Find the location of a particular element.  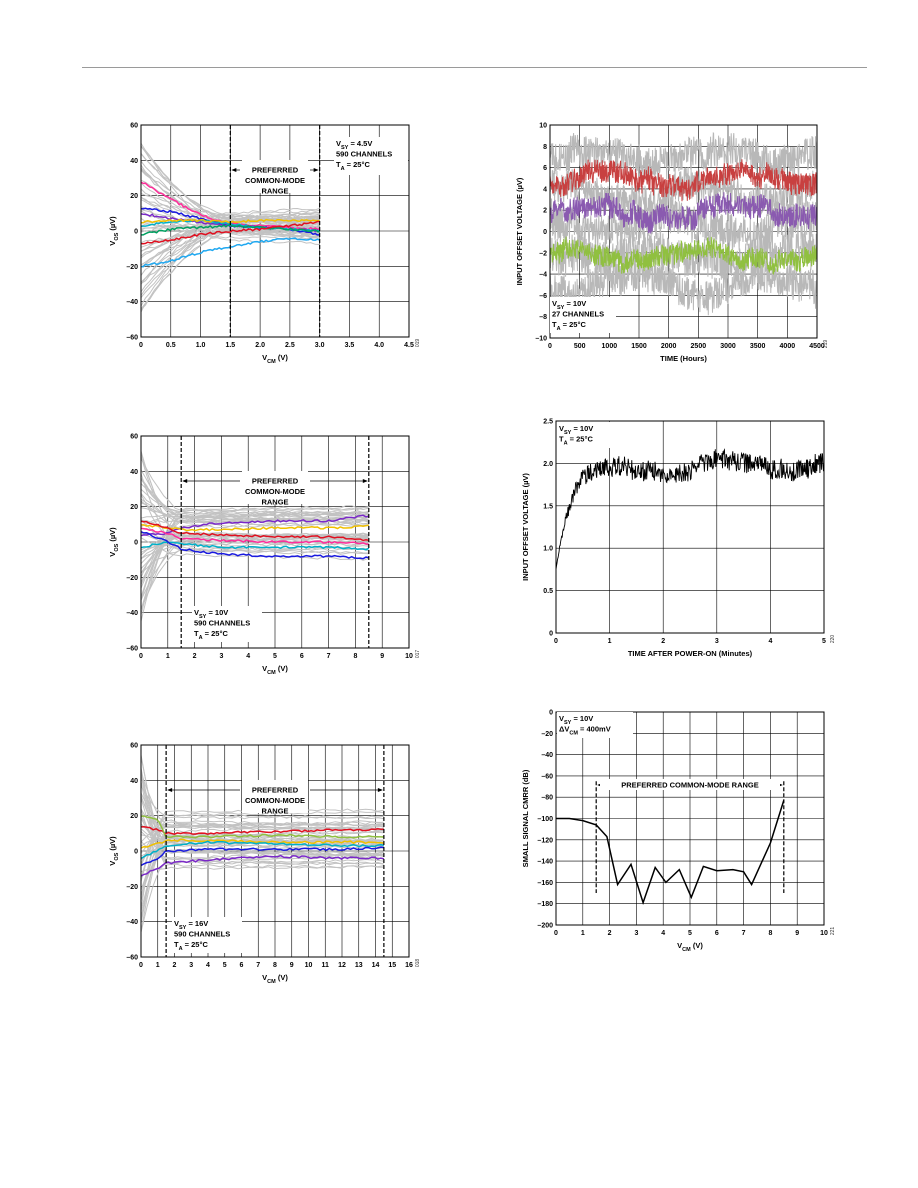

x-tick-label: 4500 is located at coordinates (817, 346).